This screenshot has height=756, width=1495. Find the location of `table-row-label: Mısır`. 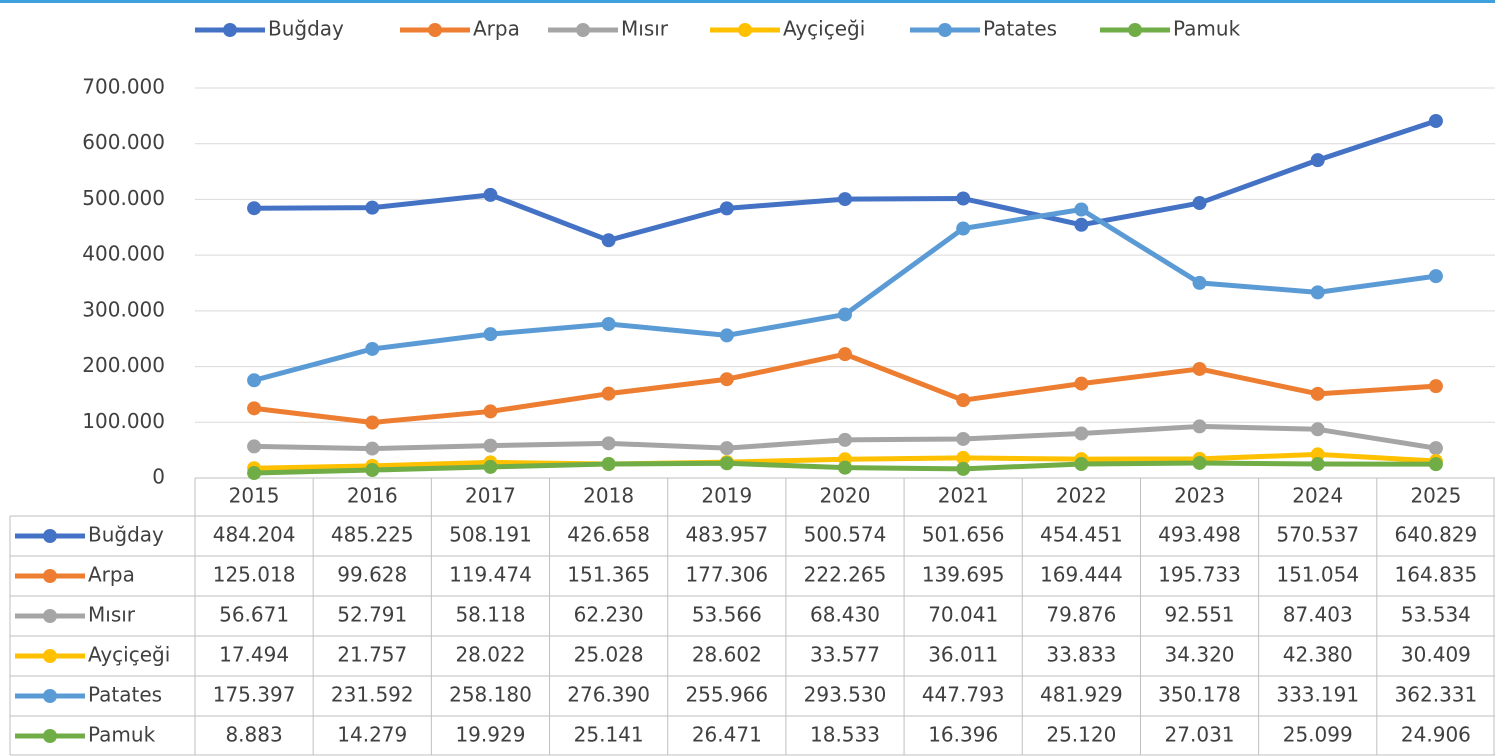

table-row-label: Mısır is located at coordinates (112, 615).